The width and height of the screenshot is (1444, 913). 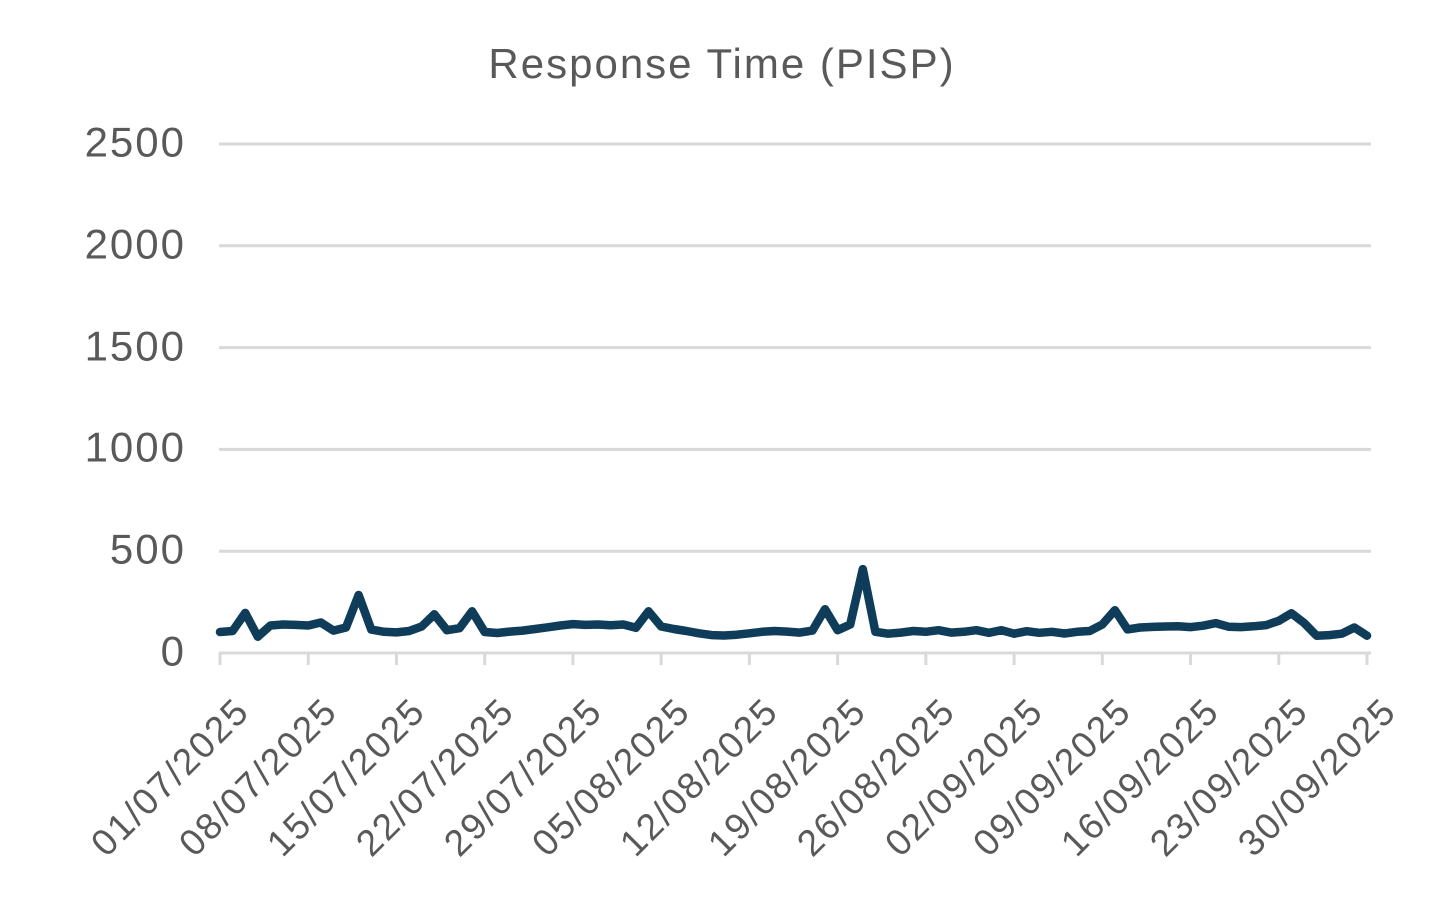 I want to click on response-time-series-line, so click(x=793, y=602).